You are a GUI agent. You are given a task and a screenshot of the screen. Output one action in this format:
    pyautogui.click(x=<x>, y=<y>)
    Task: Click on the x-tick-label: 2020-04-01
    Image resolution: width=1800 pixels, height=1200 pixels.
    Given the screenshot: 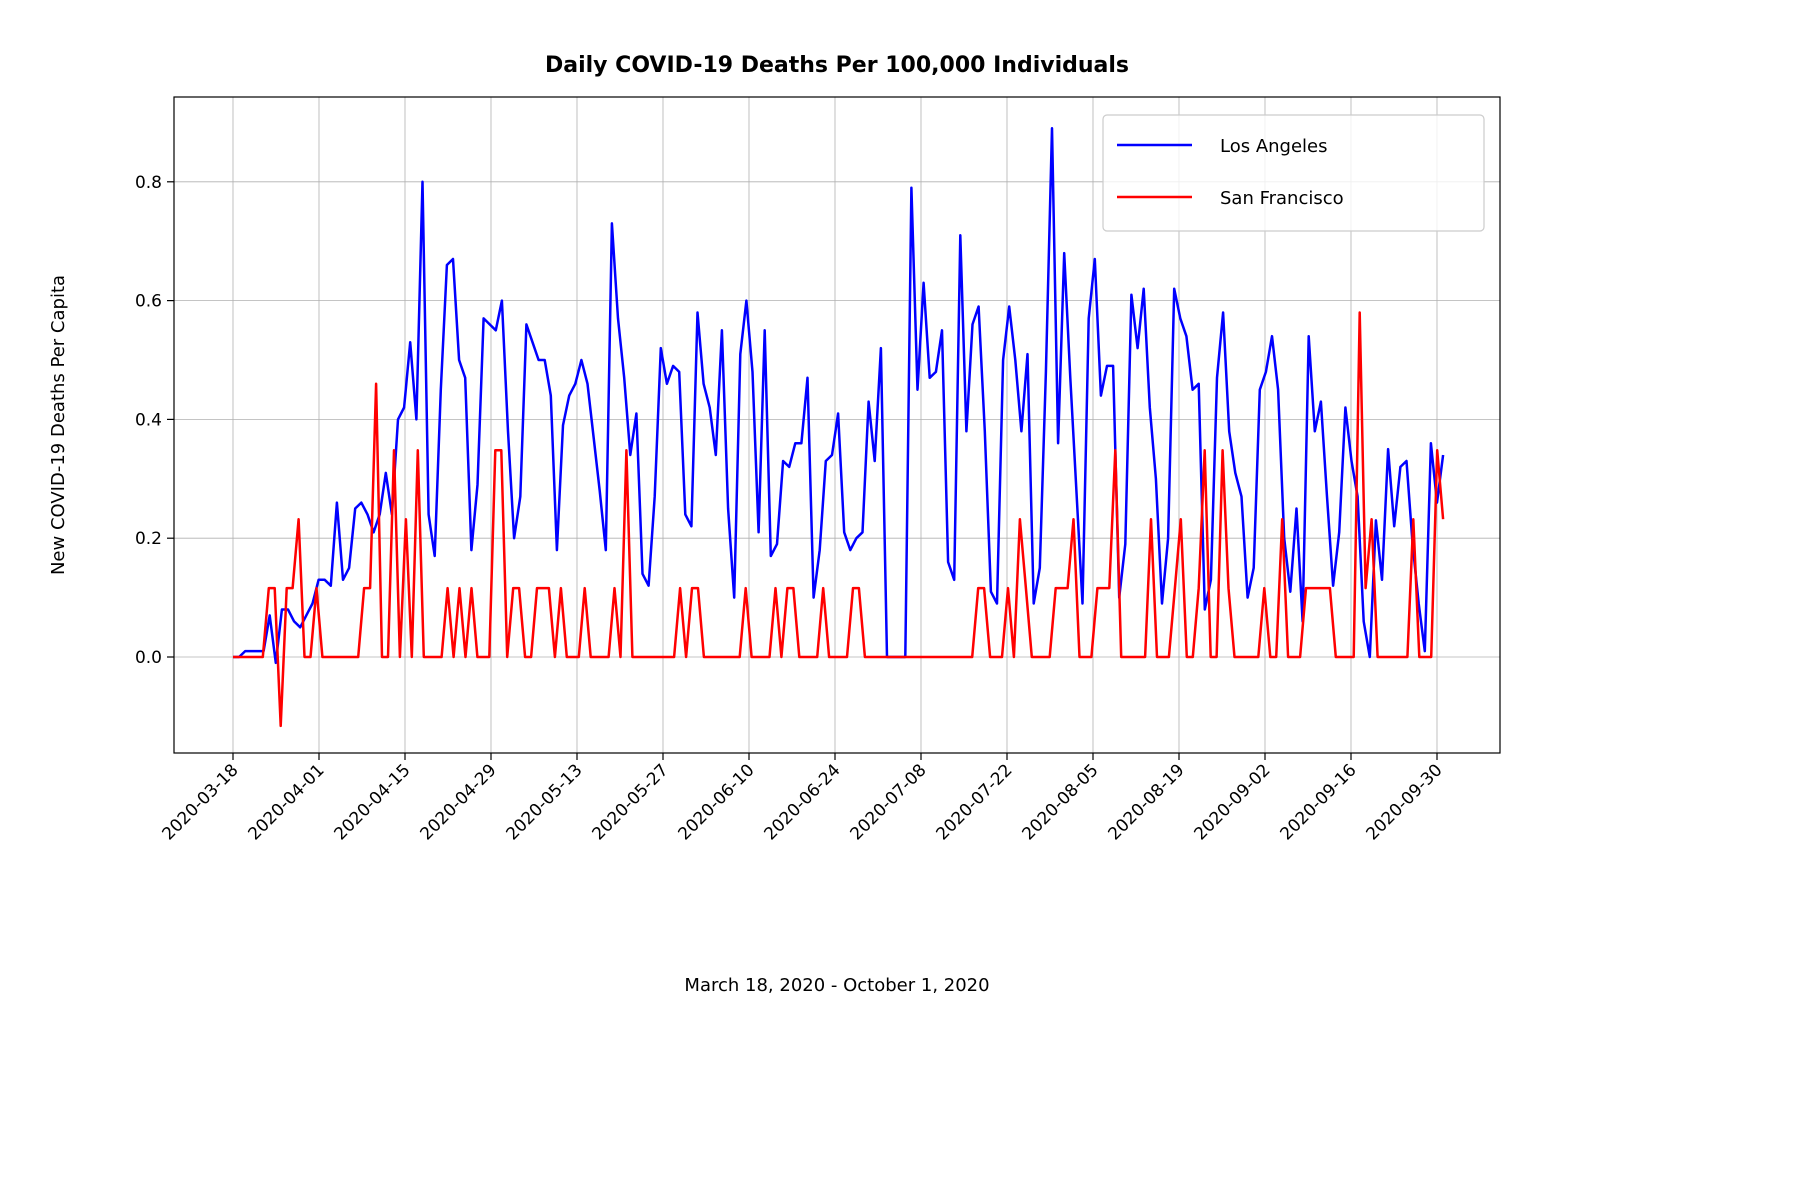 What is the action you would take?
    pyautogui.click(x=287, y=802)
    